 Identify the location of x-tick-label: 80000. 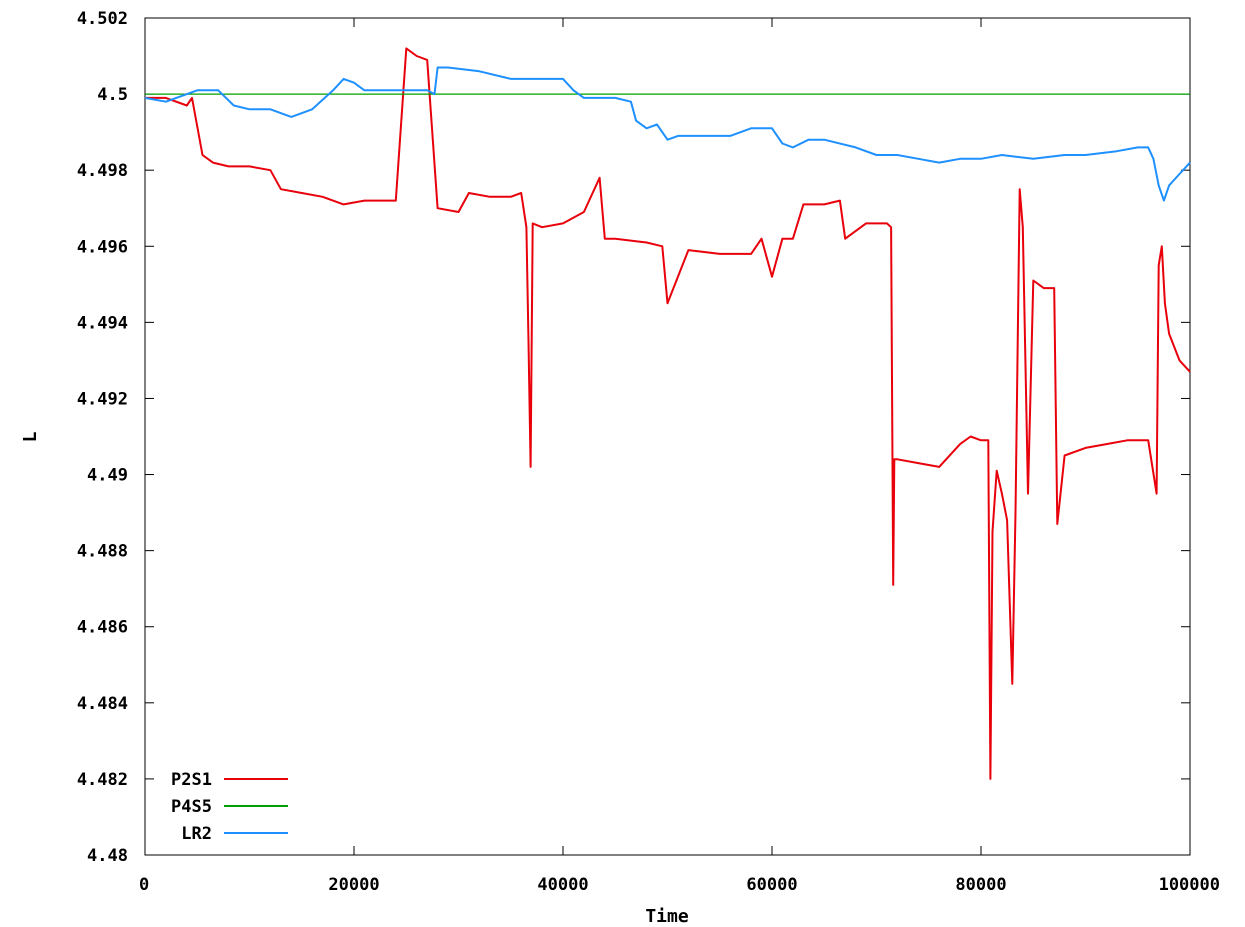
(980, 885).